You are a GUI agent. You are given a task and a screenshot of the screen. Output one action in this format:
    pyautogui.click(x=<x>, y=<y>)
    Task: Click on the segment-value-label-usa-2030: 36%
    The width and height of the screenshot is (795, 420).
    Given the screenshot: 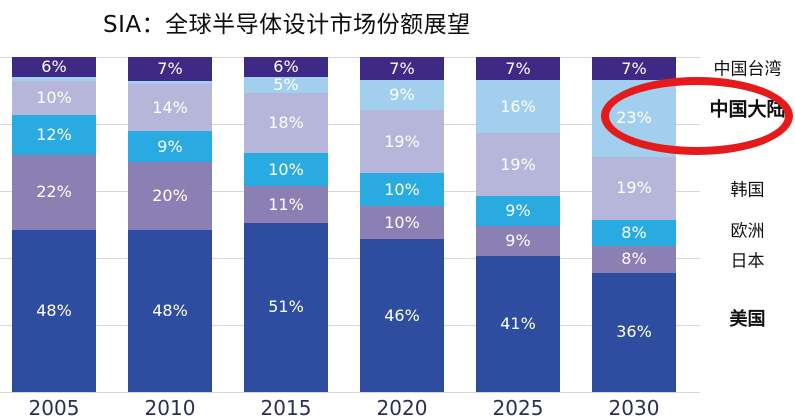 What is the action you would take?
    pyautogui.click(x=634, y=332)
    